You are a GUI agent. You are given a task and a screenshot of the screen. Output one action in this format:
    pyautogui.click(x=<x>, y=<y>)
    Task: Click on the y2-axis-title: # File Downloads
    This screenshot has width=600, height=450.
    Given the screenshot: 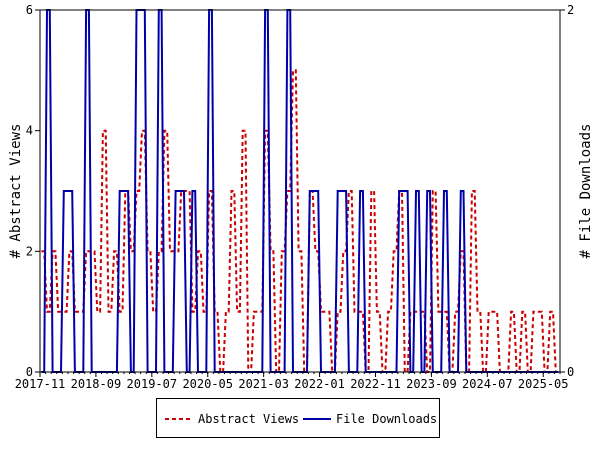 What is the action you would take?
    pyautogui.click(x=586, y=191)
    